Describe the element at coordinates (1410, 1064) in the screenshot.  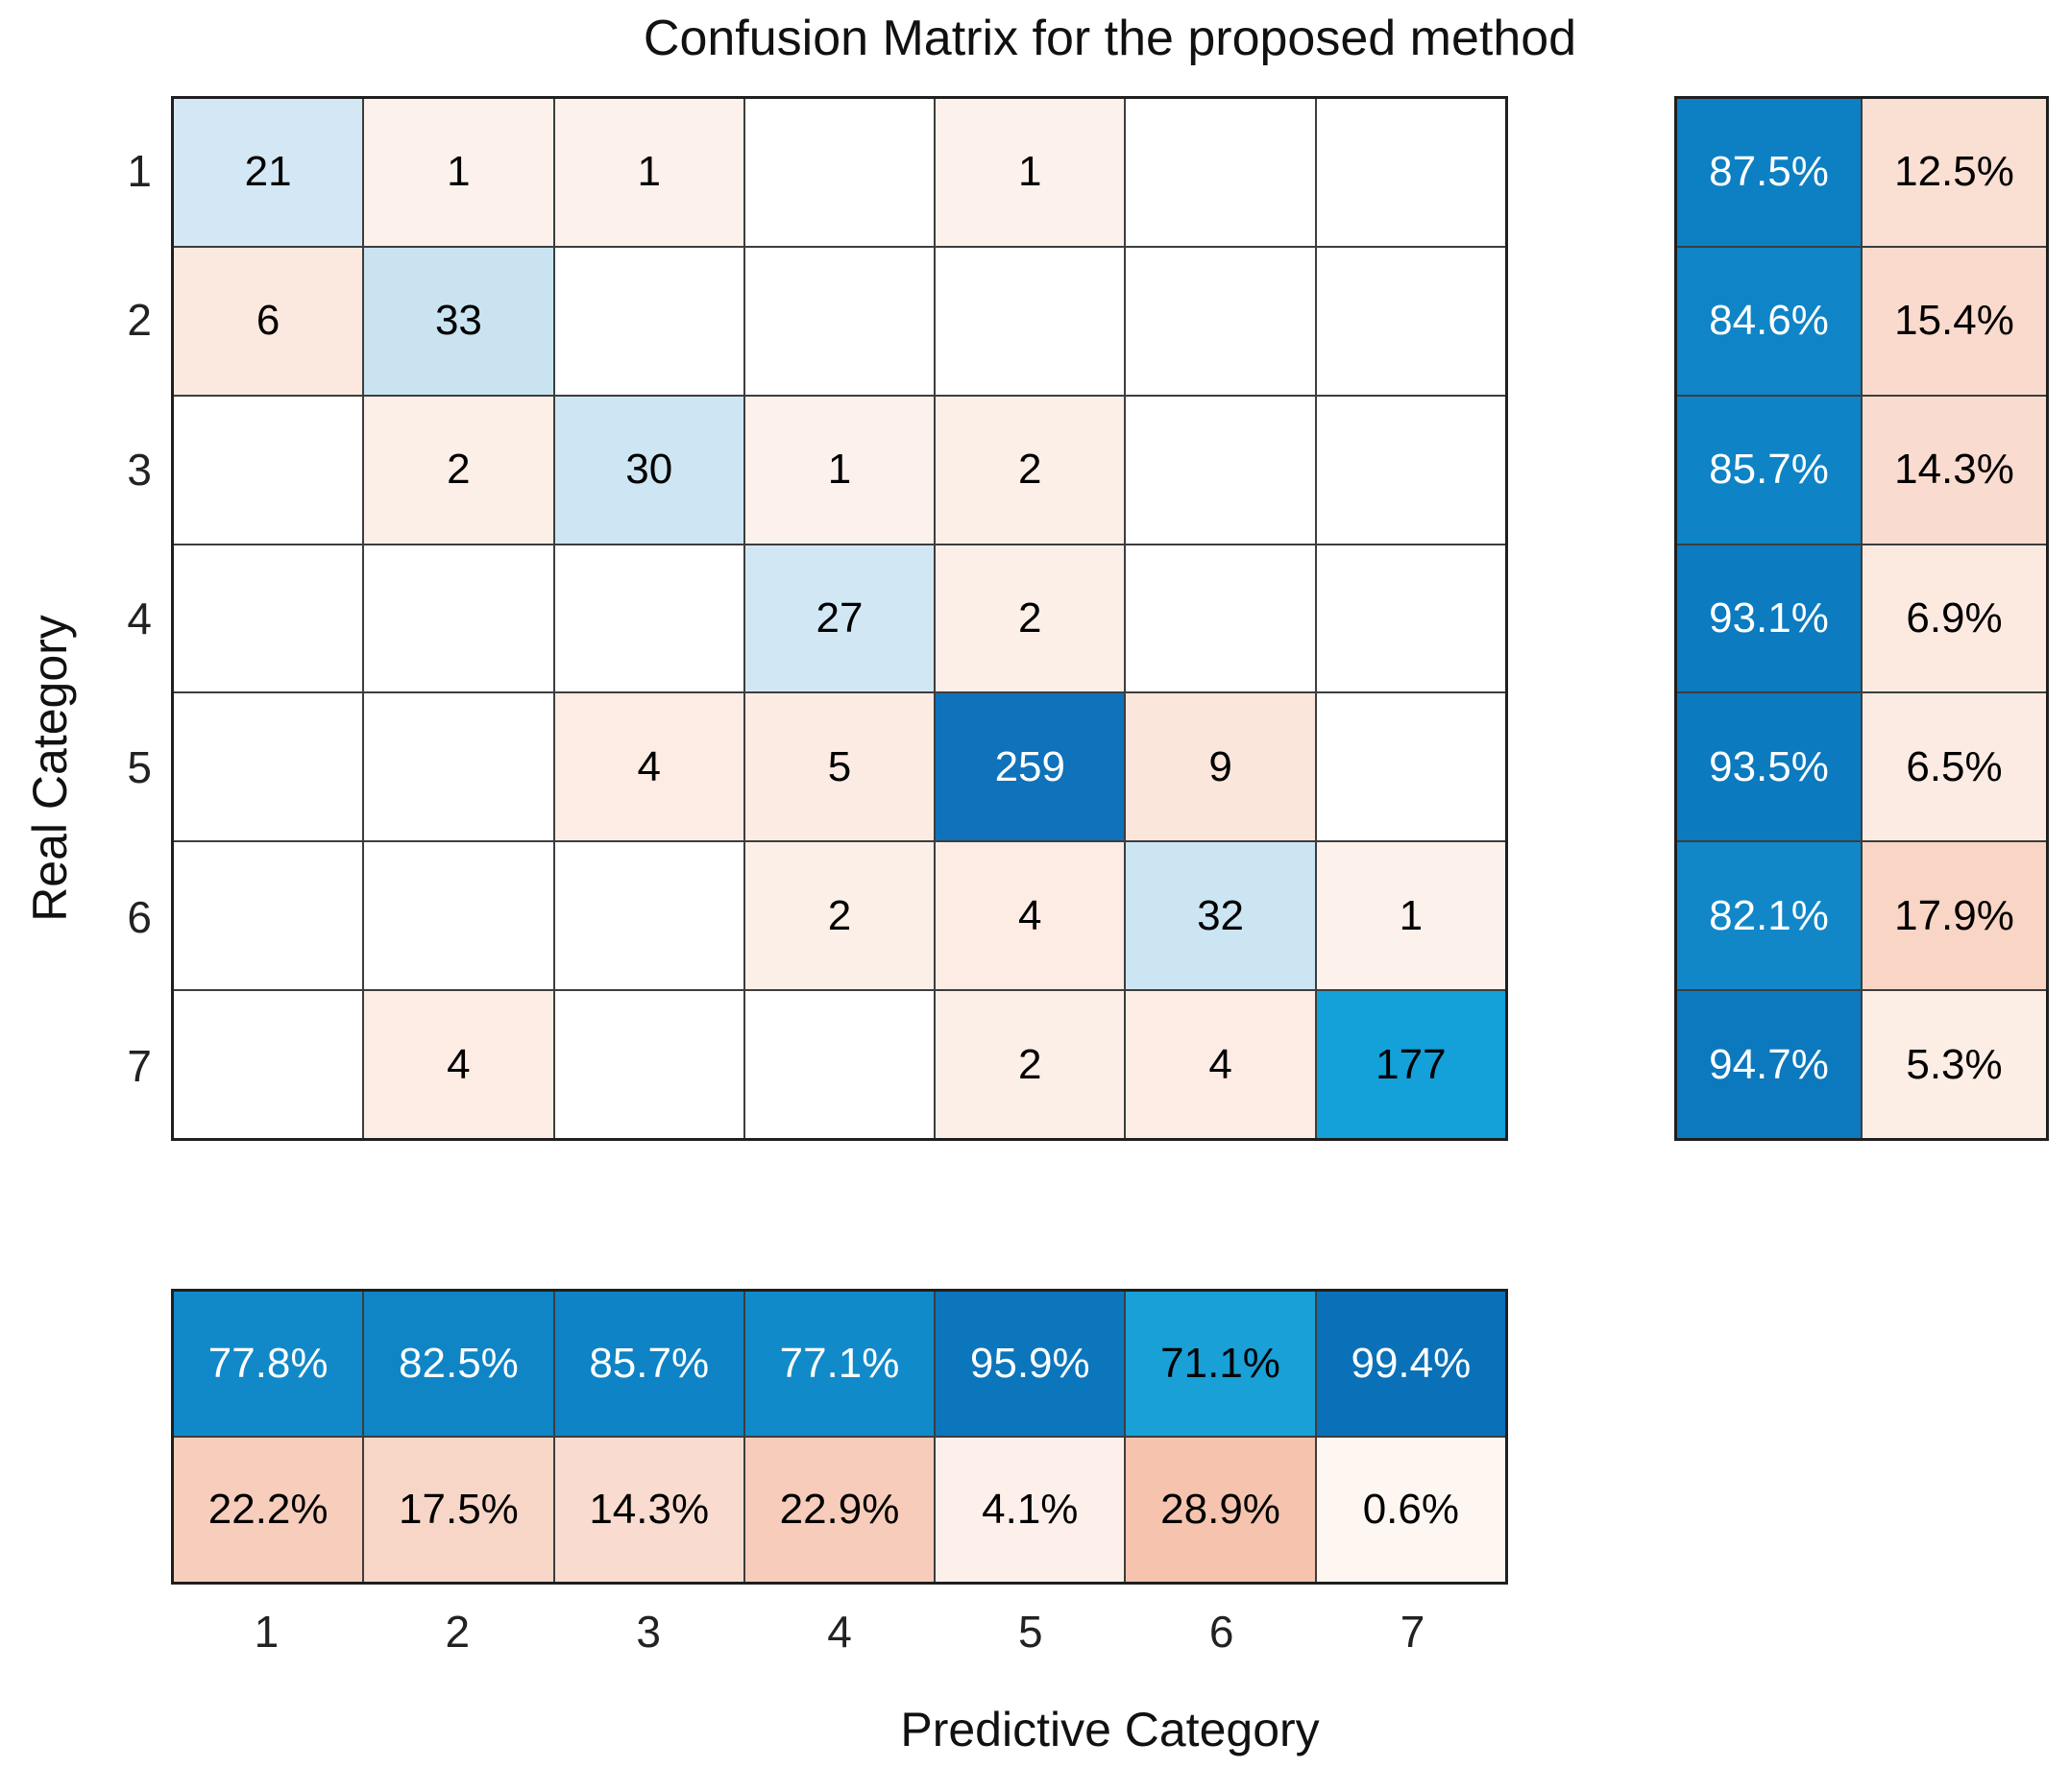
I see `matrix-cell: 177` at that location.